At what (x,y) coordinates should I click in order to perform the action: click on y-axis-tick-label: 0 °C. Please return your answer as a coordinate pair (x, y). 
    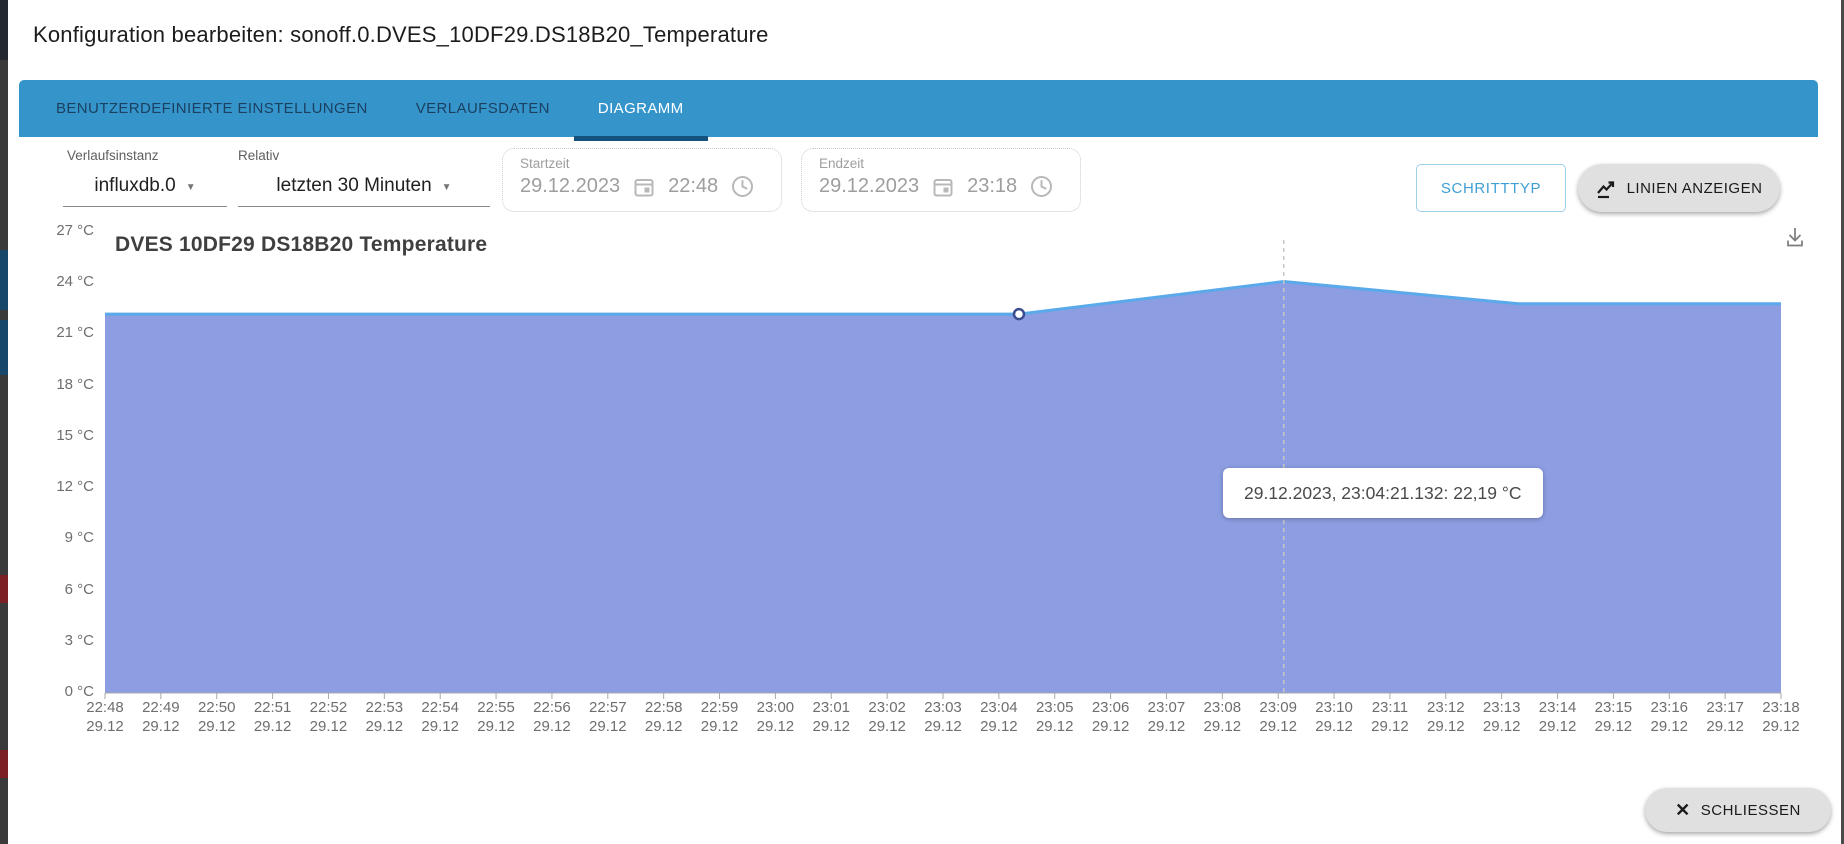
    Looking at the image, I should click on (79, 691).